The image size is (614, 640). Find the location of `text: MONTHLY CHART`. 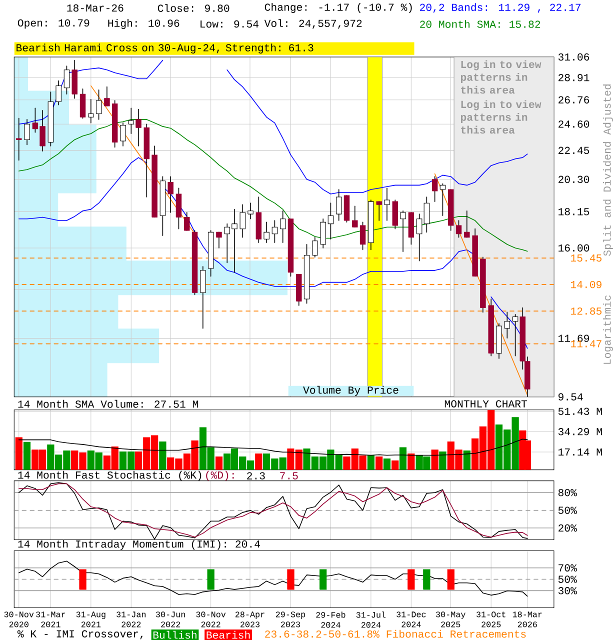

text: MONTHLY CHART is located at coordinates (486, 404).